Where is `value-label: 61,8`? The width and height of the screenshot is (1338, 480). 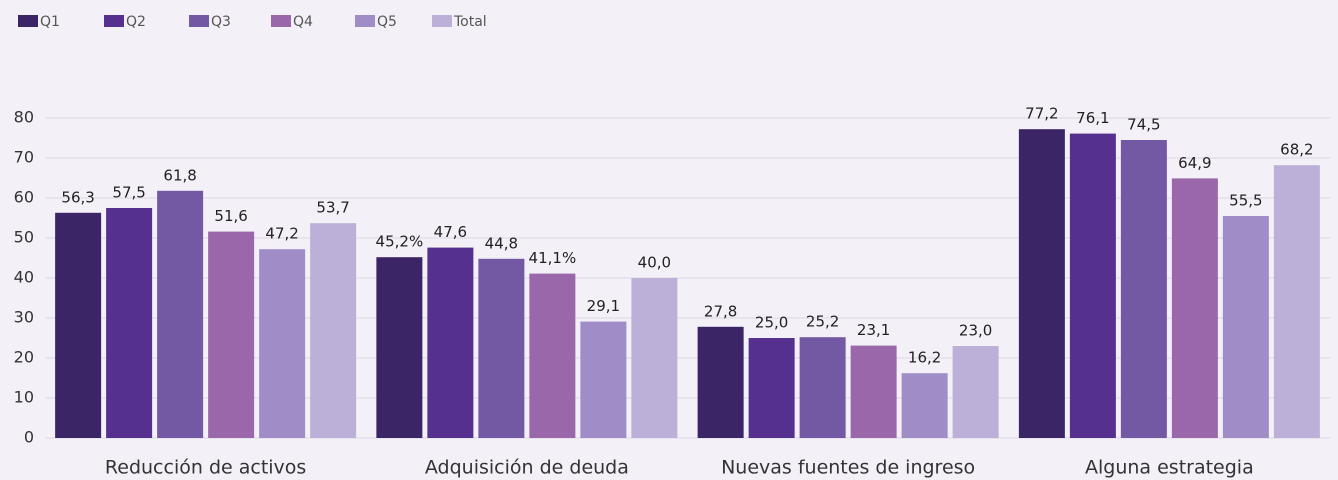 value-label: 61,8 is located at coordinates (179, 175).